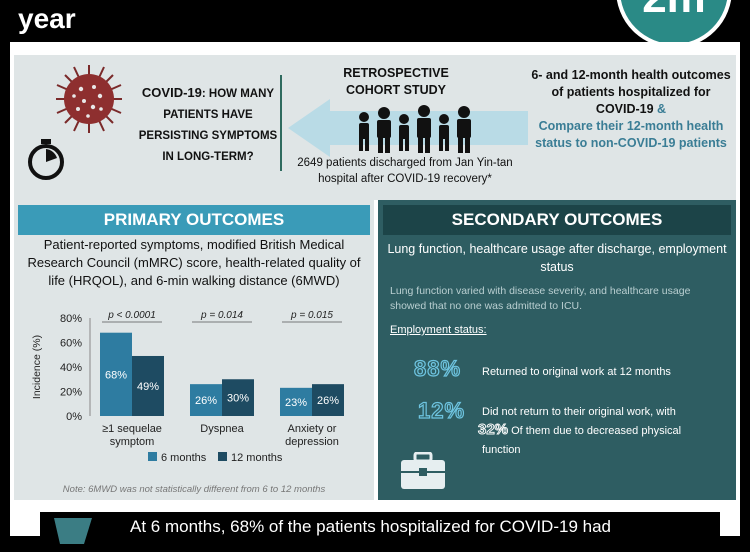 The height and width of the screenshot is (552, 750). I want to click on bar-value-label: 49%, so click(148, 387).